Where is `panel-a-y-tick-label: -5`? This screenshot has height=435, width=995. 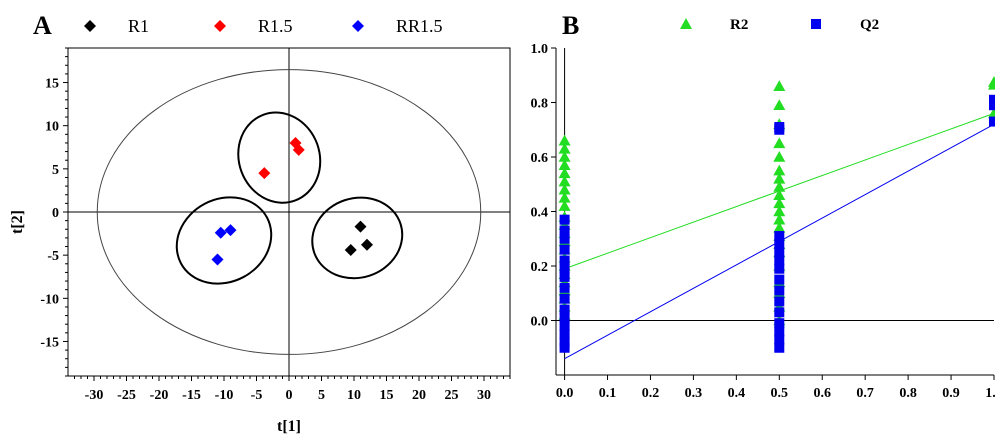
panel-a-y-tick-label: -5 is located at coordinates (53, 256).